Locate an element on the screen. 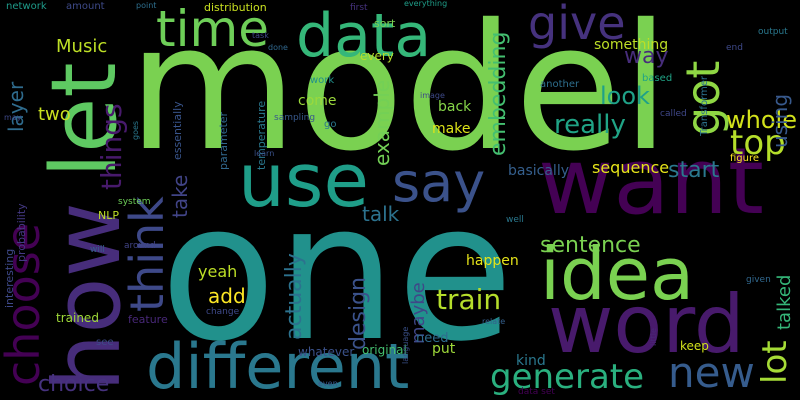 The image size is (800, 400). word: learn is located at coordinates (264, 153).